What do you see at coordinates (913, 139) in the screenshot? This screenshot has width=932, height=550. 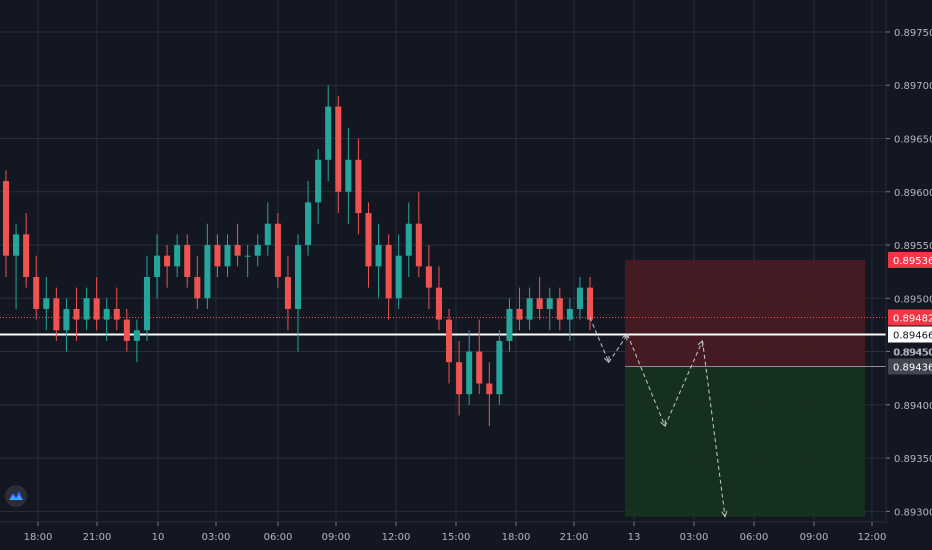 I see `price-tick-label: 0.89650` at bounding box center [913, 139].